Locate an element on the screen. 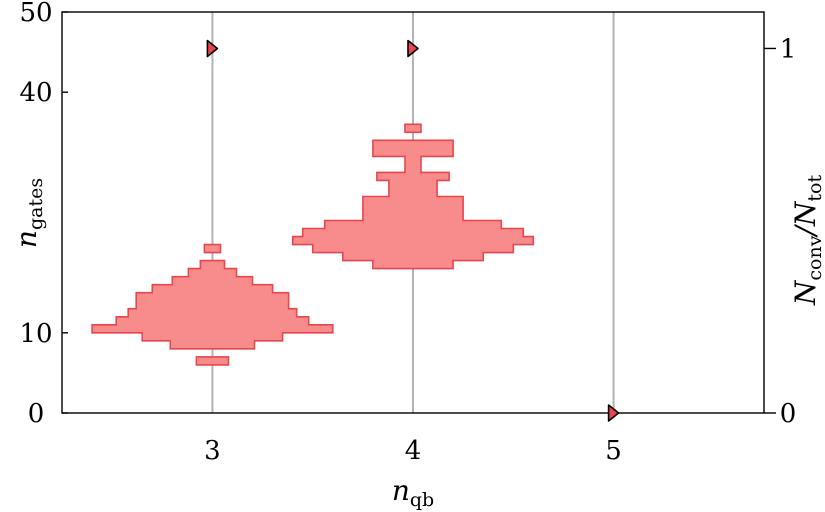 Image resolution: width=825 pixels, height=512 pixels. y-right-tick-label: 0 is located at coordinates (788, 414).